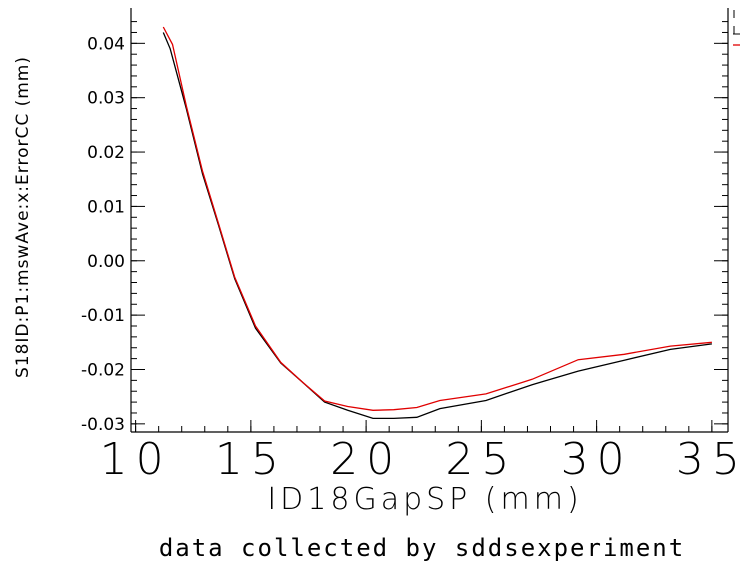 The height and width of the screenshot is (565, 740). Describe the element at coordinates (103, 316) in the screenshot. I see `y-tick-label: -0.01` at that location.